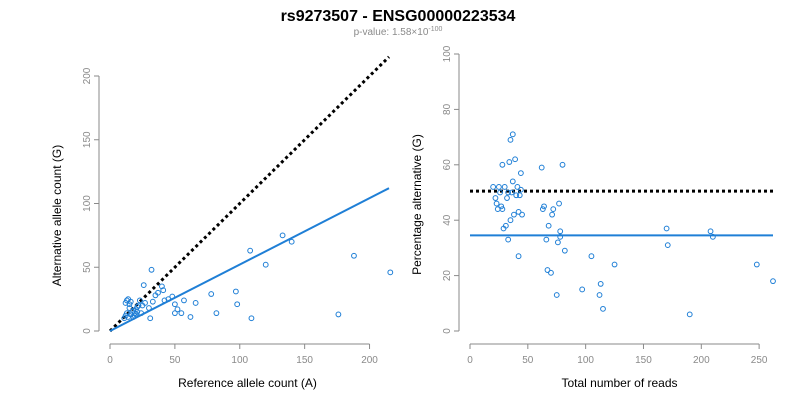 This screenshot has width=800, height=400. Describe the element at coordinates (247, 383) in the screenshot. I see `x-axis-label: Reference allele count (A)` at that location.